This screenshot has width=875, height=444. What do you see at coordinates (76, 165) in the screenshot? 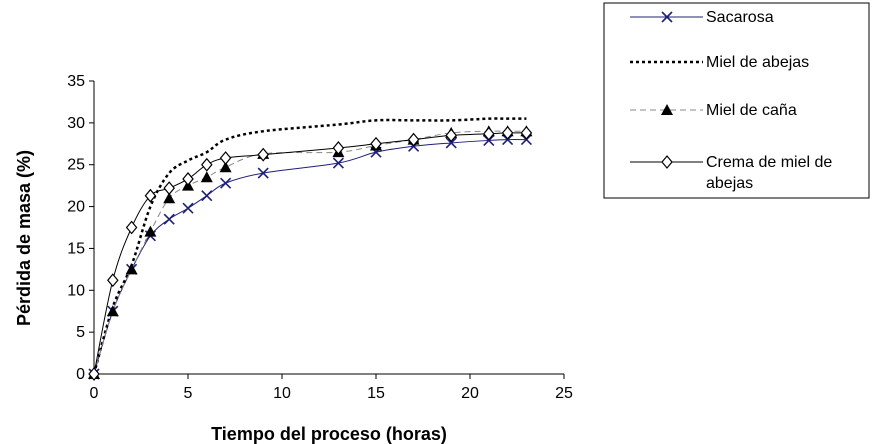
I see `y-tick-label: 25` at bounding box center [76, 165].